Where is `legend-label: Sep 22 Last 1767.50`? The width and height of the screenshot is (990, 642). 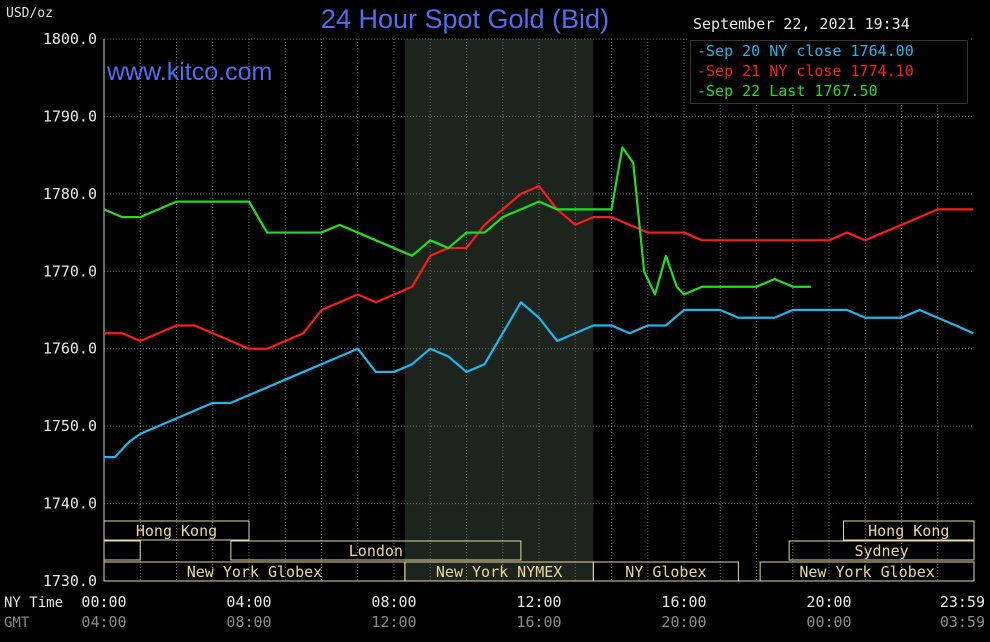 legend-label: Sep 22 Last 1767.50 is located at coordinates (792, 91).